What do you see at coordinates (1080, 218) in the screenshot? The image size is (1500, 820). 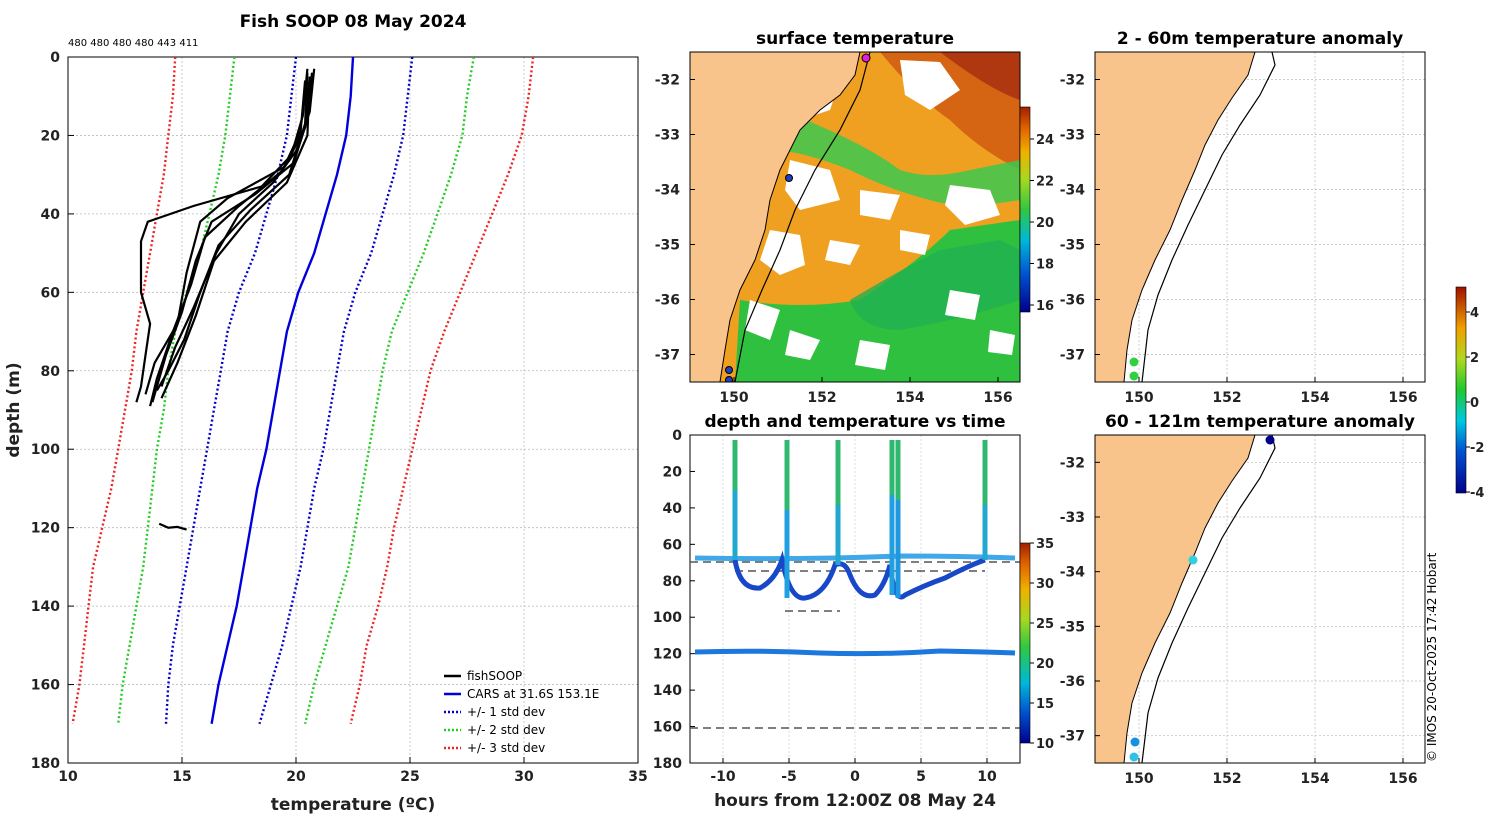 I see `anom-shallow-y-ticks: -32 -33 -34 -35 -36 -37` at bounding box center [1080, 218].